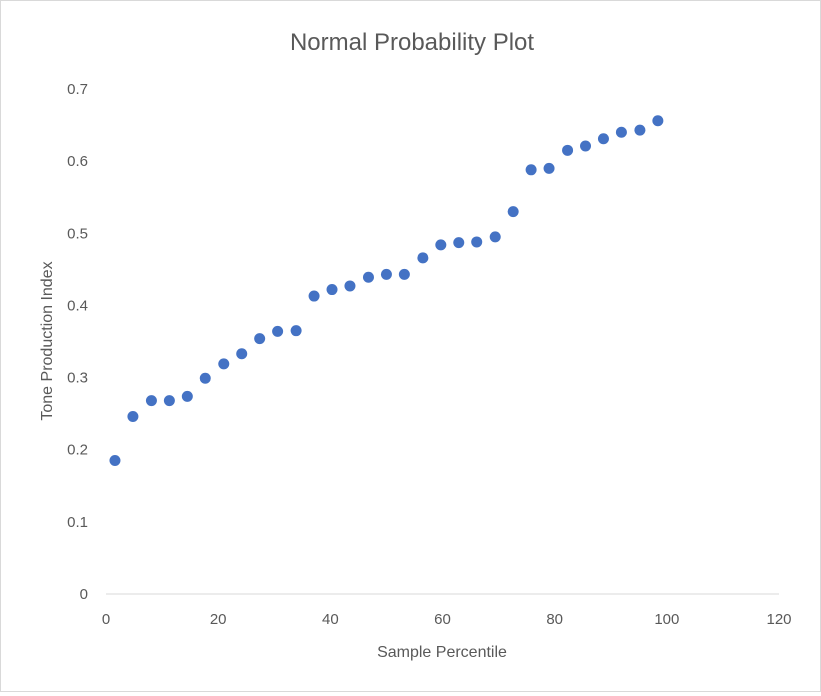 Image resolution: width=821 pixels, height=696 pixels. What do you see at coordinates (106, 619) in the screenshot?
I see `x-tick-label: 0` at bounding box center [106, 619].